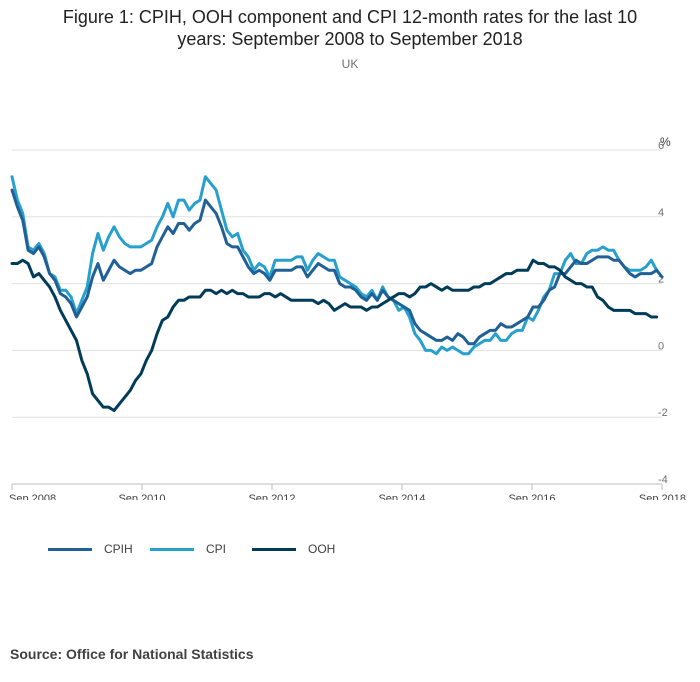 The height and width of the screenshot is (682, 700). Describe the element at coordinates (661, 280) in the screenshot. I see `y-tick-label: 2` at that location.